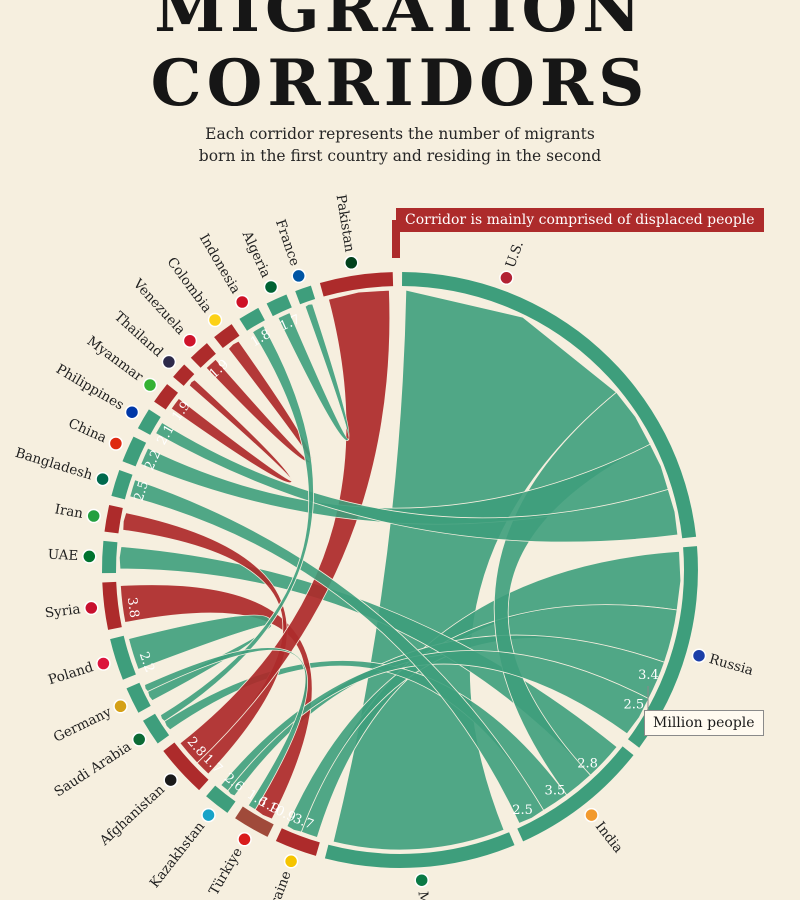 This screenshot has width=800, height=900. Describe the element at coordinates (68, 511) in the screenshot. I see `country-label-iran: Iran` at that location.